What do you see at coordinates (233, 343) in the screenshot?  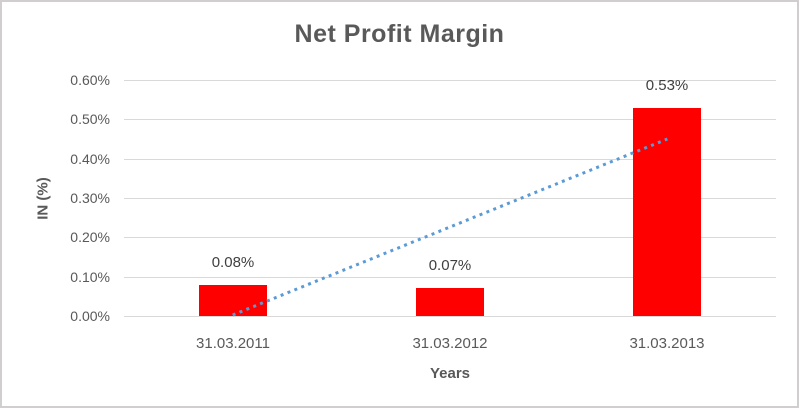 I see `x-axis-category-label: 31.03.2011` at bounding box center [233, 343].